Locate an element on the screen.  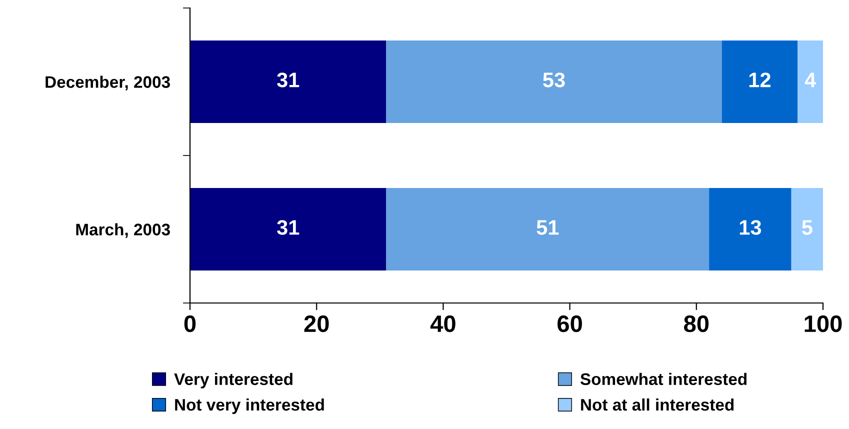
x-tick-label: 40 is located at coordinates (443, 323).